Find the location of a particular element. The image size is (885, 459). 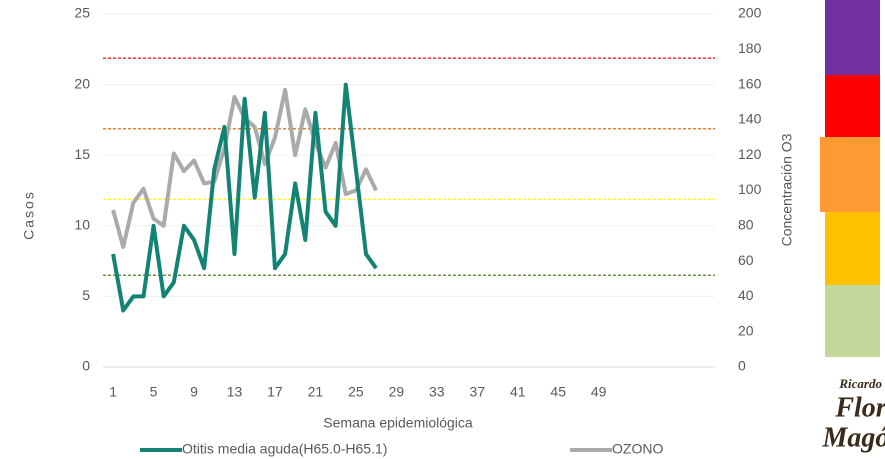

x-tick-label: 13 is located at coordinates (235, 392).